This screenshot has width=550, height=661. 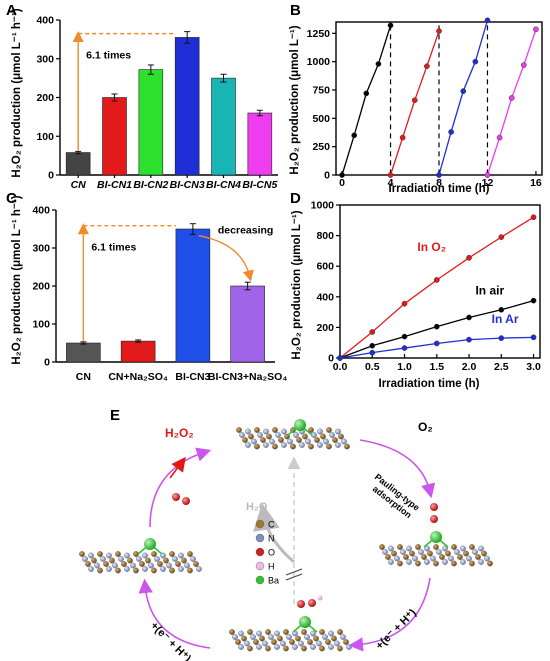 What do you see at coordinates (319, 62) in the screenshot?
I see `panel-b-ytick-label: 1000` at bounding box center [319, 62].